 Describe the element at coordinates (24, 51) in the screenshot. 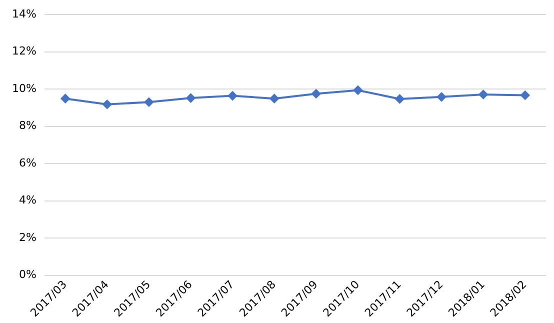

I see `y-tick-label: 12%` at that location.